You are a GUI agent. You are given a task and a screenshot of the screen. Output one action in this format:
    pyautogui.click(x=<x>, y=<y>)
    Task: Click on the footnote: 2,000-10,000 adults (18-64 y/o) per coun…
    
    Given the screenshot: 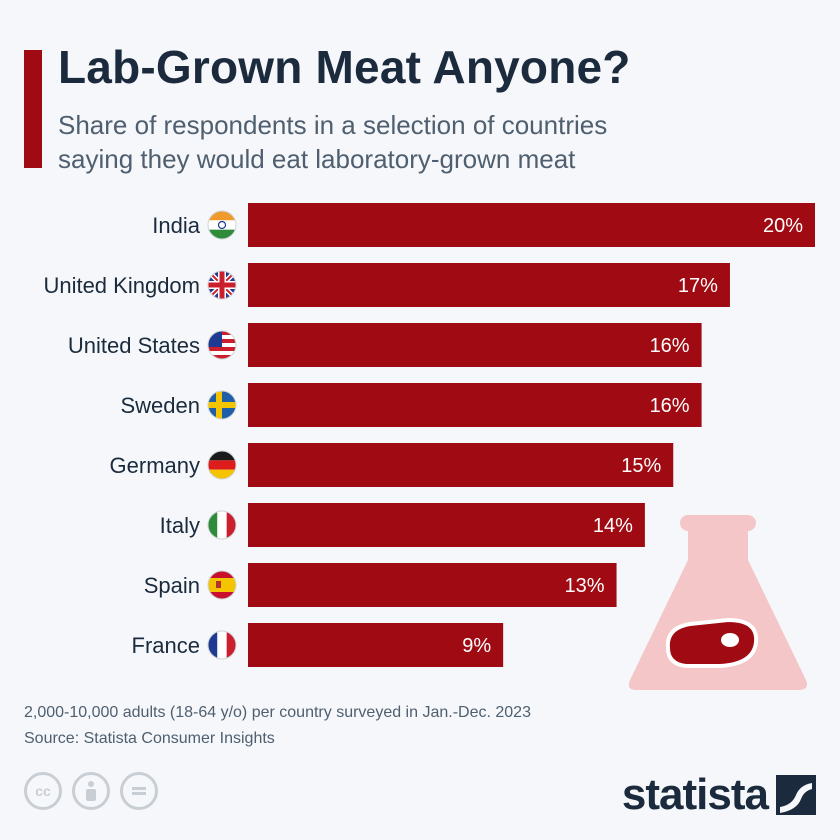 What is the action you would take?
    pyautogui.click(x=277, y=726)
    